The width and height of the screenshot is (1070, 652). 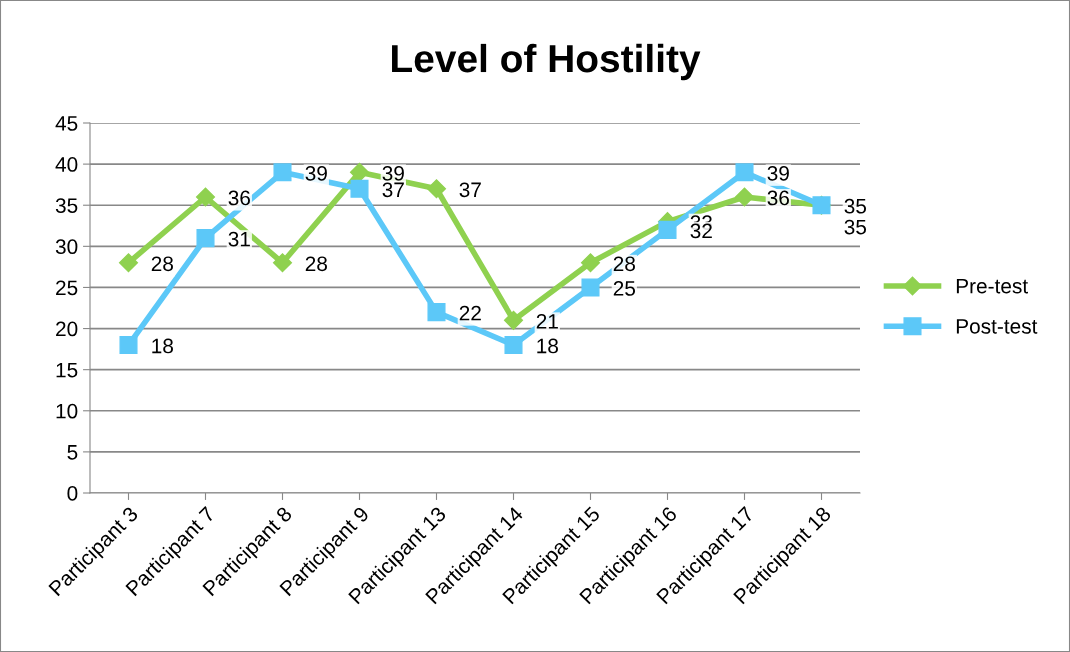 I want to click on y-tick-label: 45, so click(x=66, y=123).